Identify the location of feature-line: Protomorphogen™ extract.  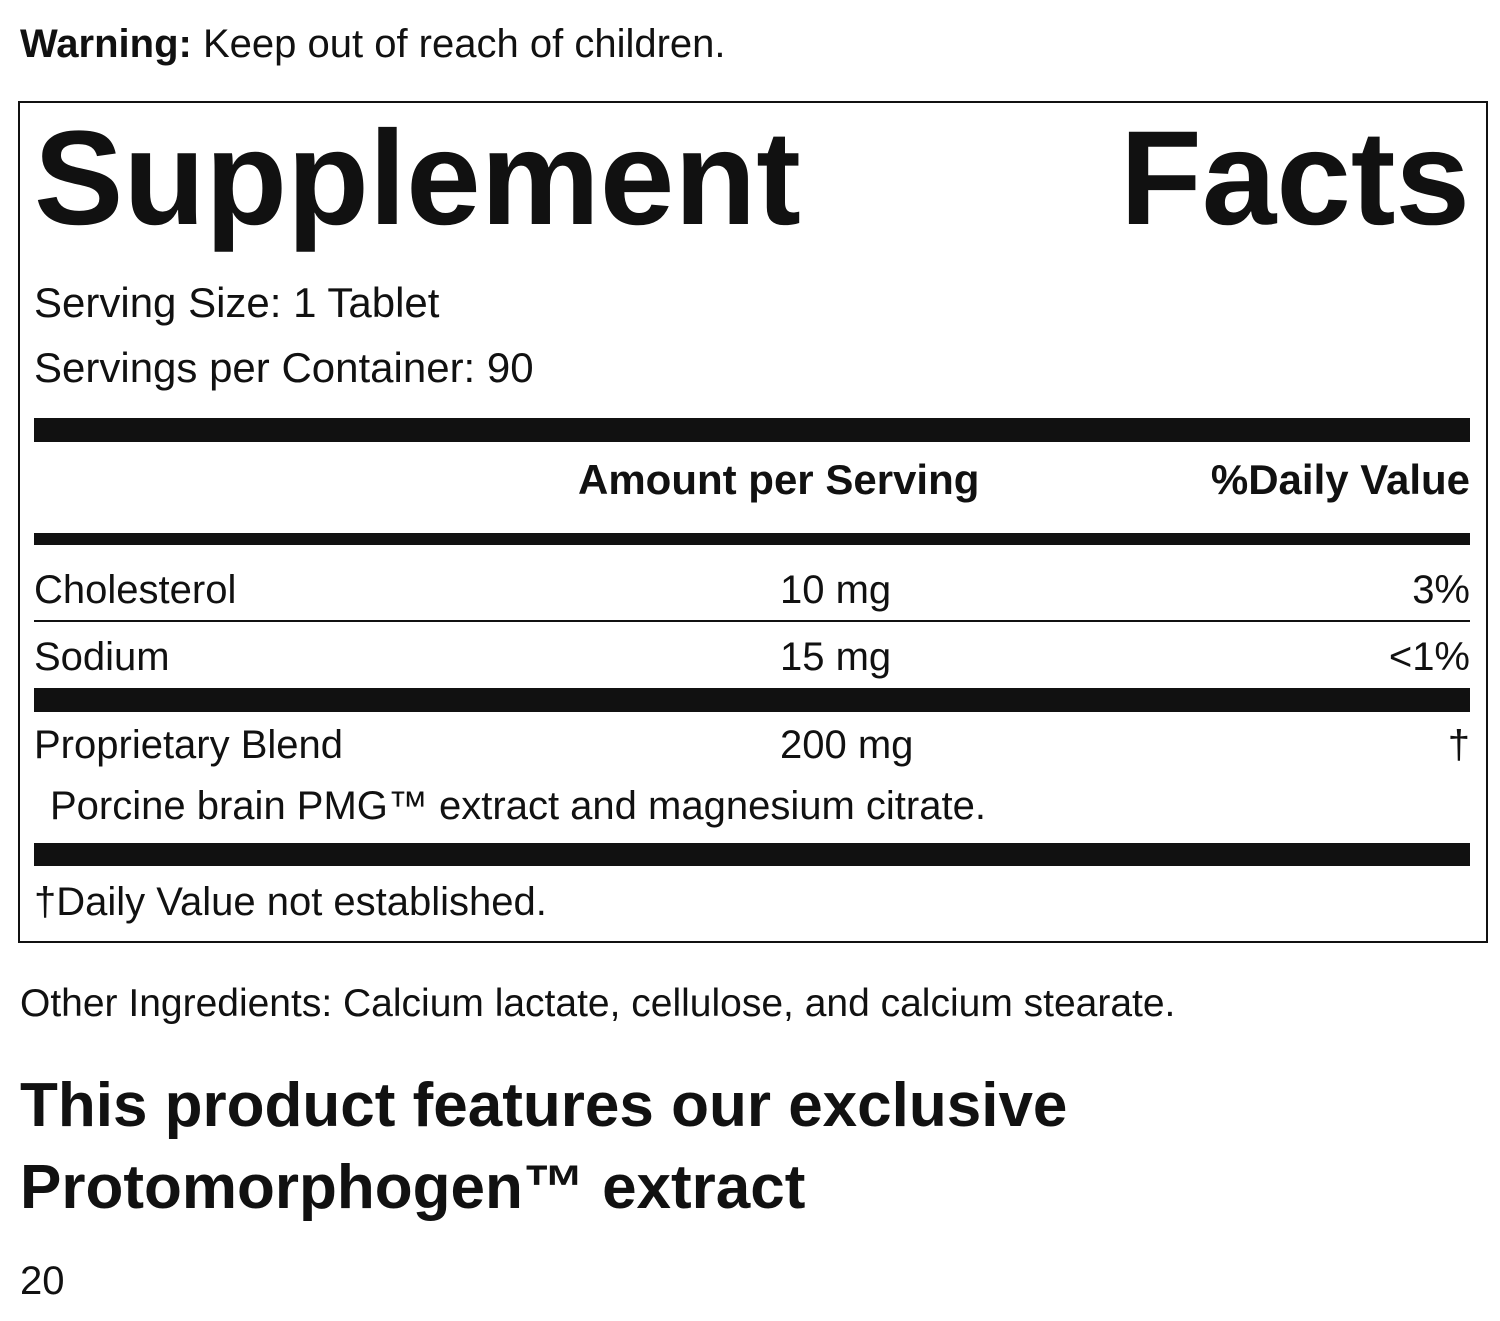
(413, 1187).